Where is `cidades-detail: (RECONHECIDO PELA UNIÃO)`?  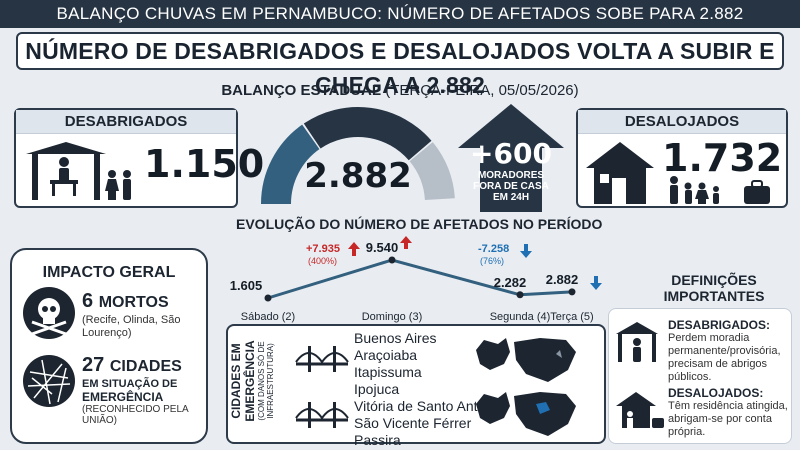 cidades-detail: (RECONHECIDO PELA UNIÃO) is located at coordinates (135, 415).